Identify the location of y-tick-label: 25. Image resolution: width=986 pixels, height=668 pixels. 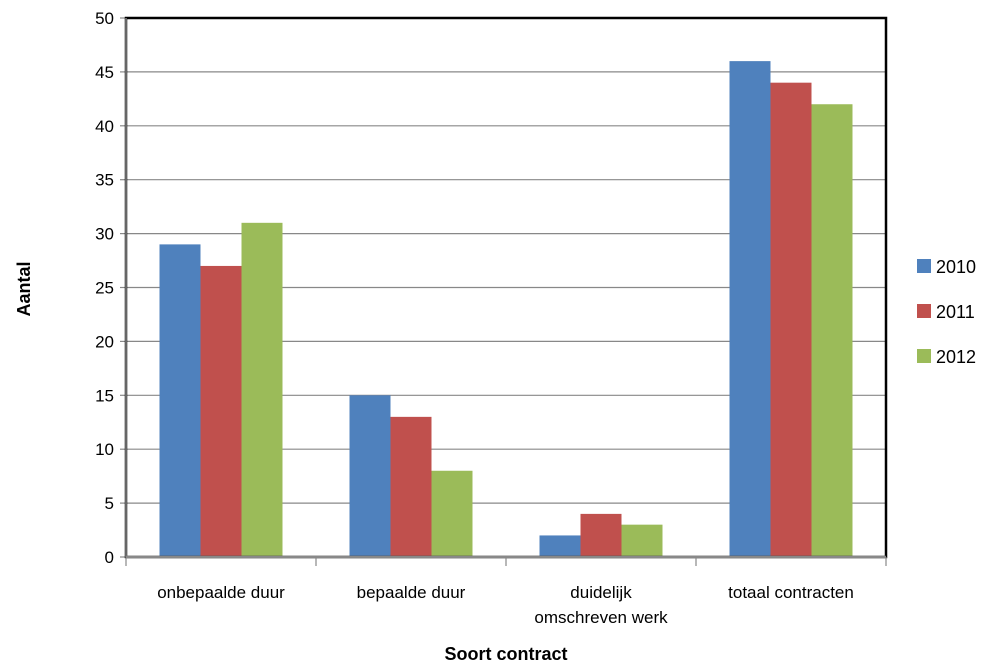
(104, 288).